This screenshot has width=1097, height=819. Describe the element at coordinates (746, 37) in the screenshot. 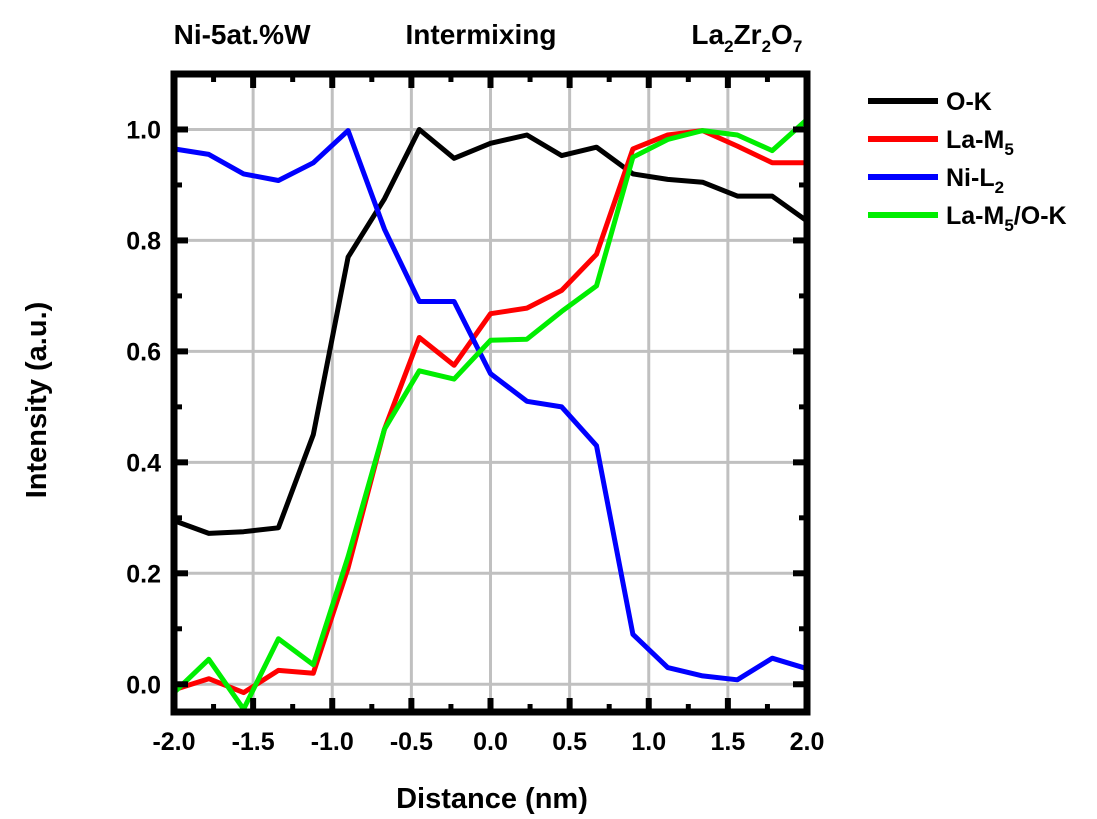

I see `region-label: La2Zr2O7` at that location.